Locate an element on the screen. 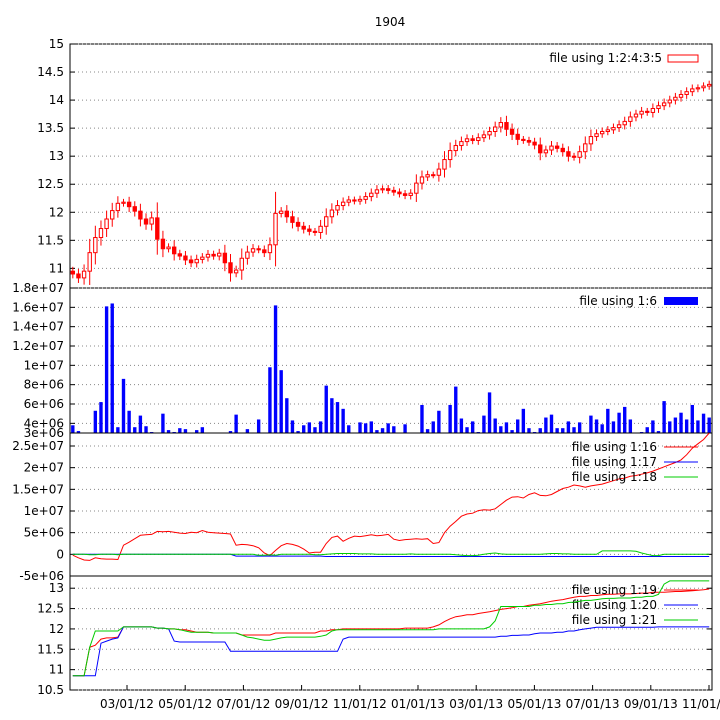  y-tick-label: -5e+06 is located at coordinates (41, 576).